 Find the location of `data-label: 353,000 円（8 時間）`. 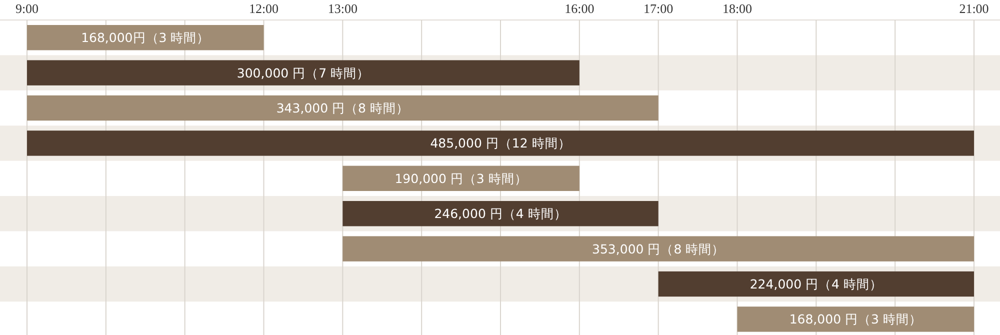

data-label: 353,000 円（8 時間） is located at coordinates (658, 248).